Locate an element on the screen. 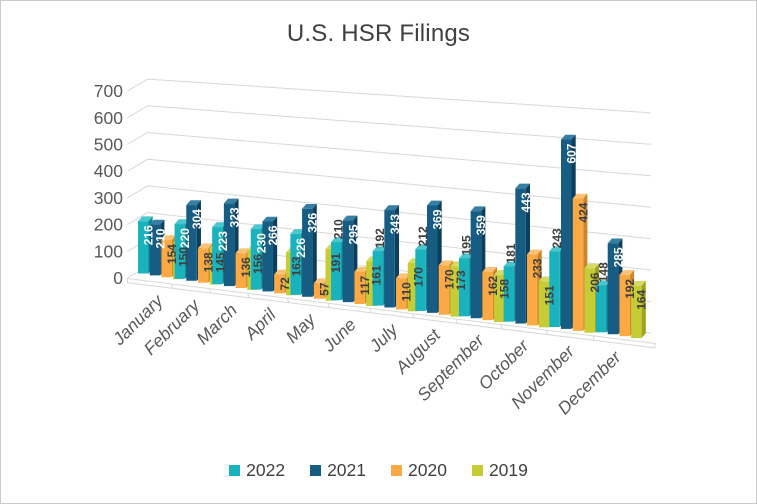  bar-2021-May is located at coordinates (307, 252).